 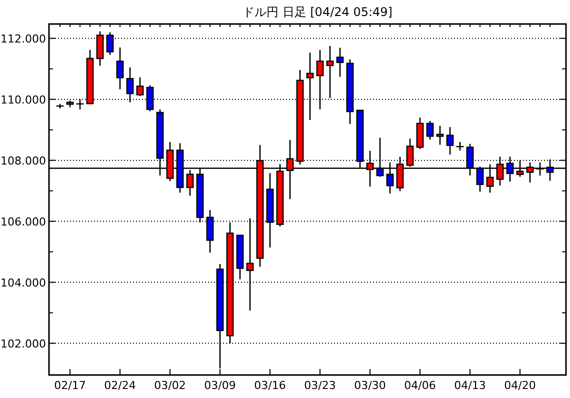 What do you see at coordinates (370, 385) in the screenshot?
I see `x-tick-label: 03/30` at bounding box center [370, 385].